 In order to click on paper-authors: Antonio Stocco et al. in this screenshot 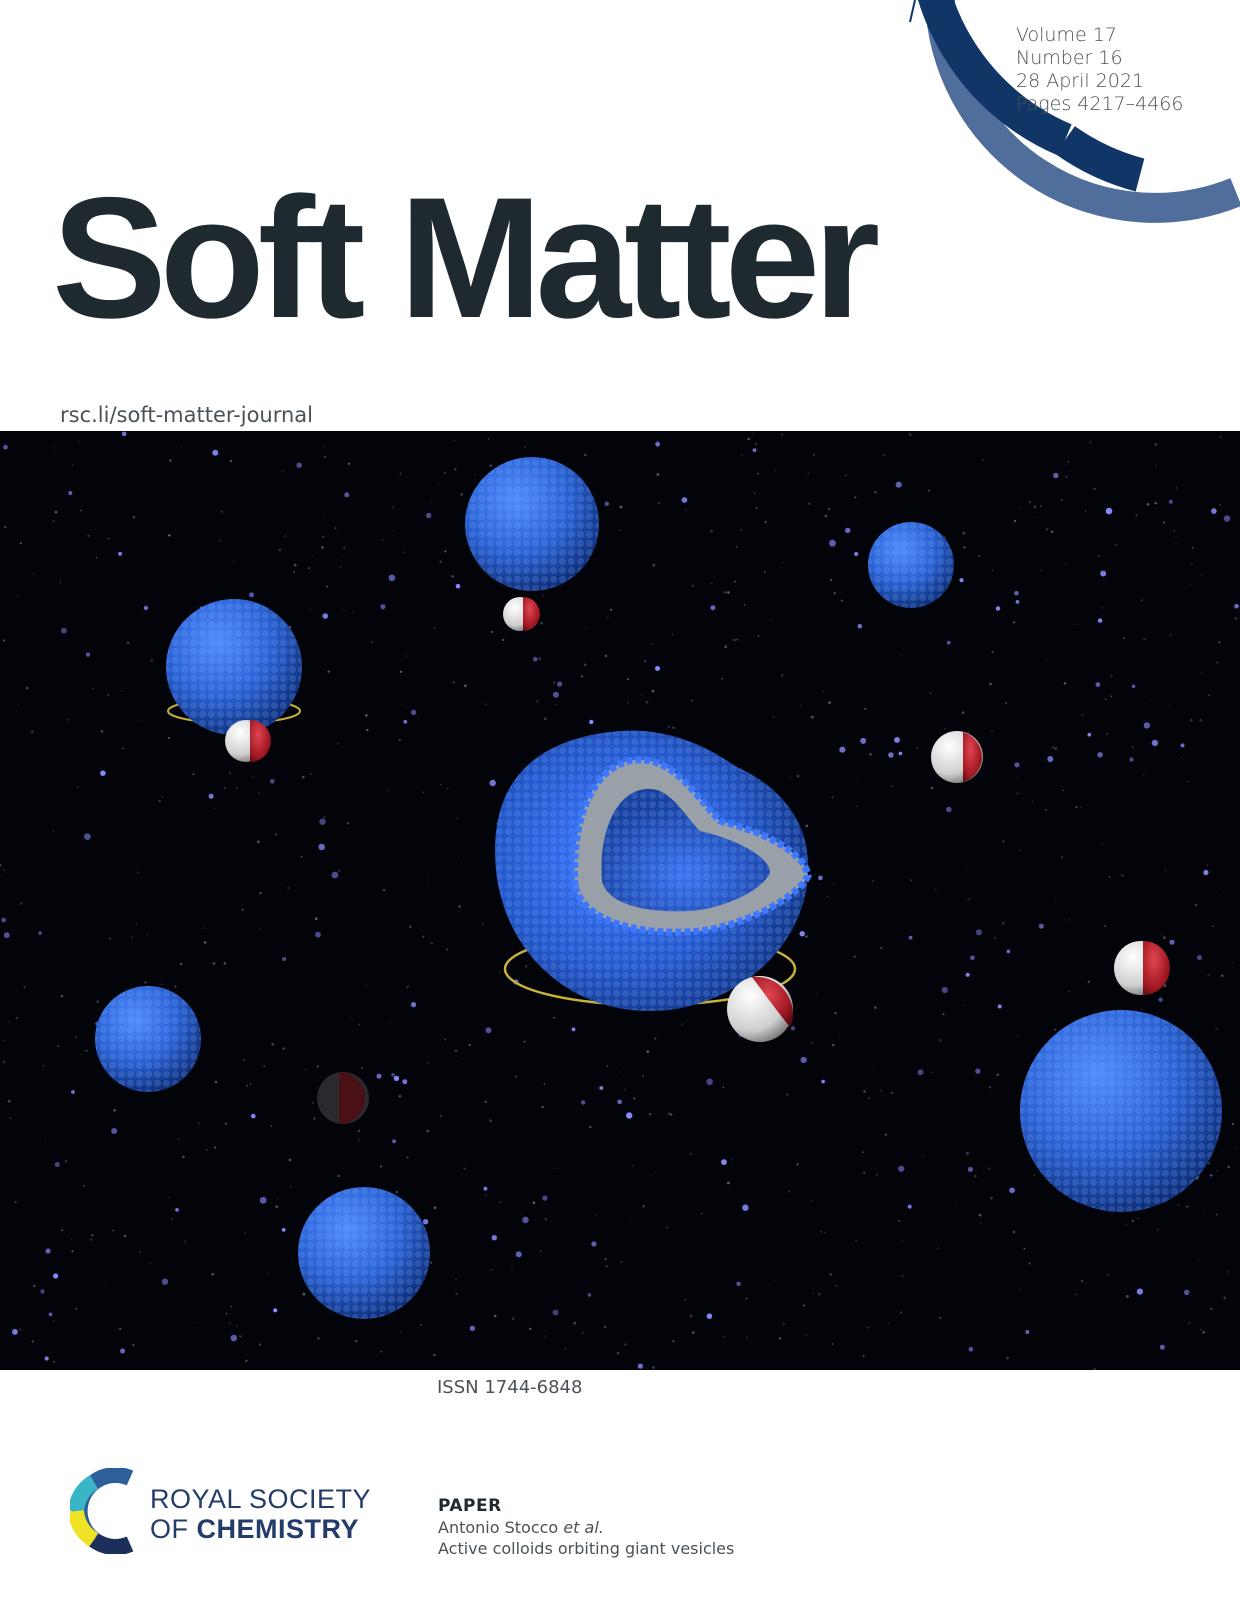, I will do `click(586, 1527)`.